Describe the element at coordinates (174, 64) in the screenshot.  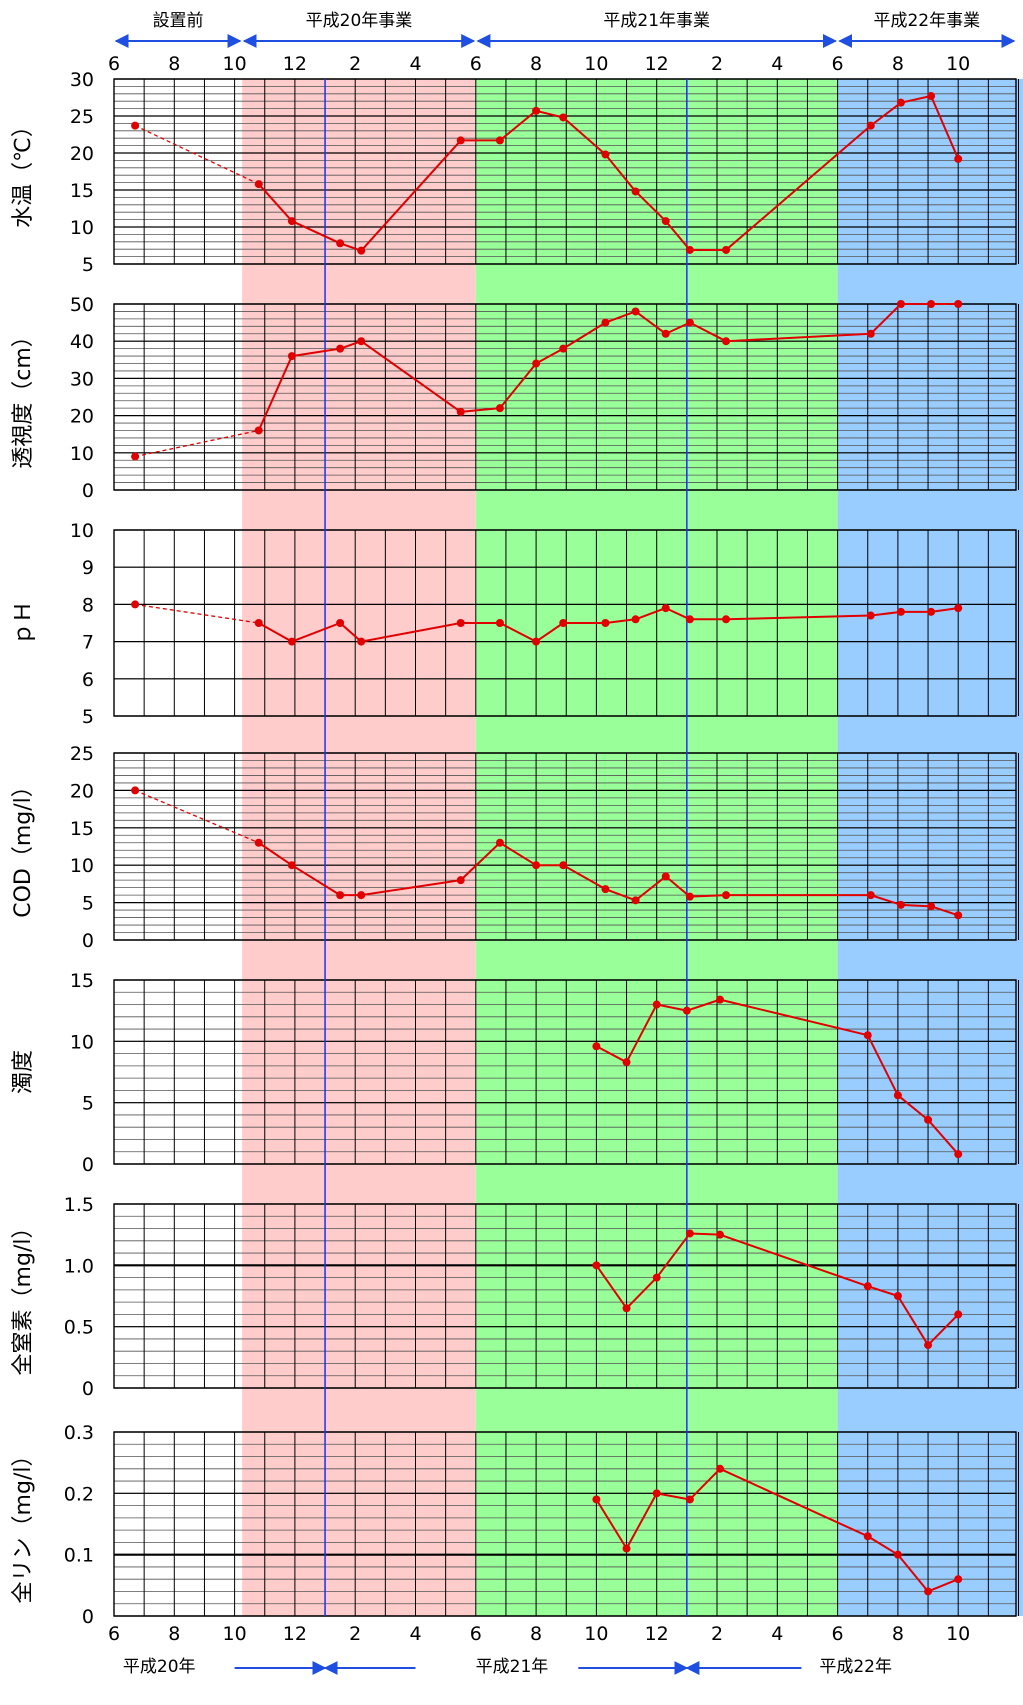
I see `top-month-label-1: 8` at that location.